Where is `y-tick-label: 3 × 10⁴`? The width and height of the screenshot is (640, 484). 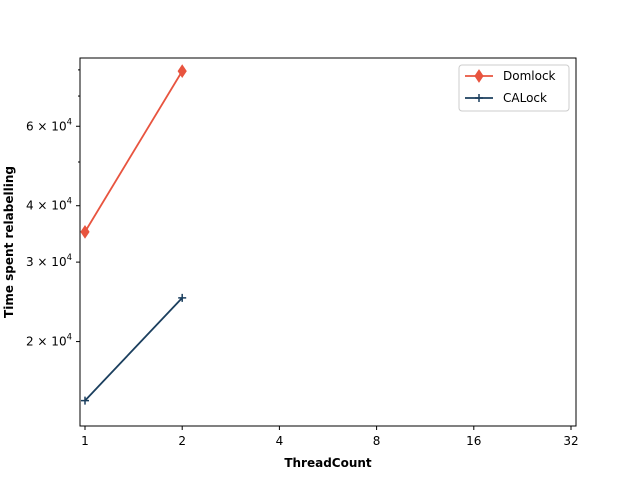
y-tick-label: 3 × 10⁴ is located at coordinates (49, 261).